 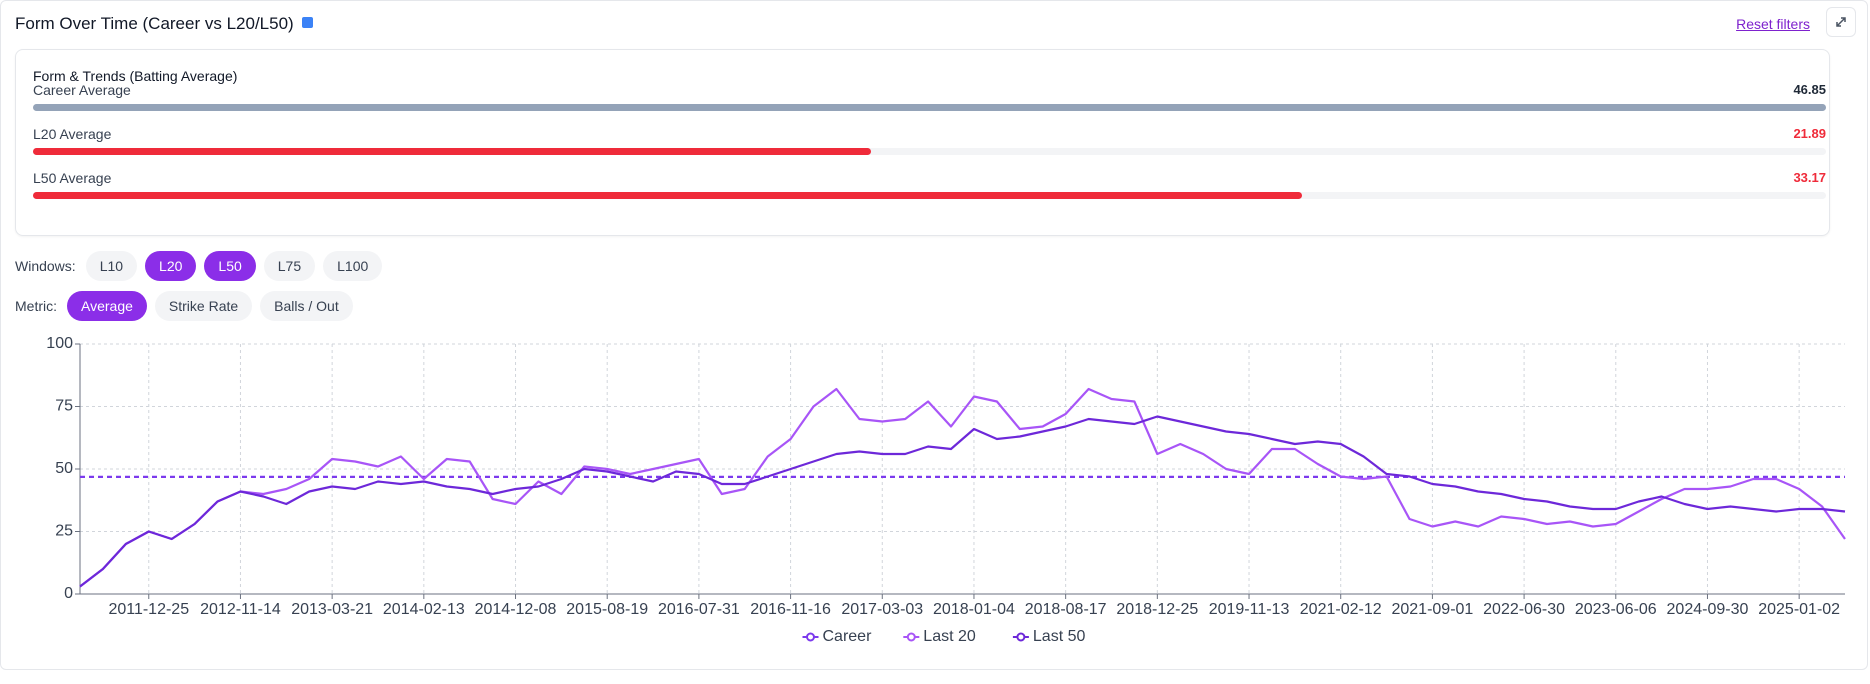 I want to click on option-label: Metric:, so click(x=36, y=306).